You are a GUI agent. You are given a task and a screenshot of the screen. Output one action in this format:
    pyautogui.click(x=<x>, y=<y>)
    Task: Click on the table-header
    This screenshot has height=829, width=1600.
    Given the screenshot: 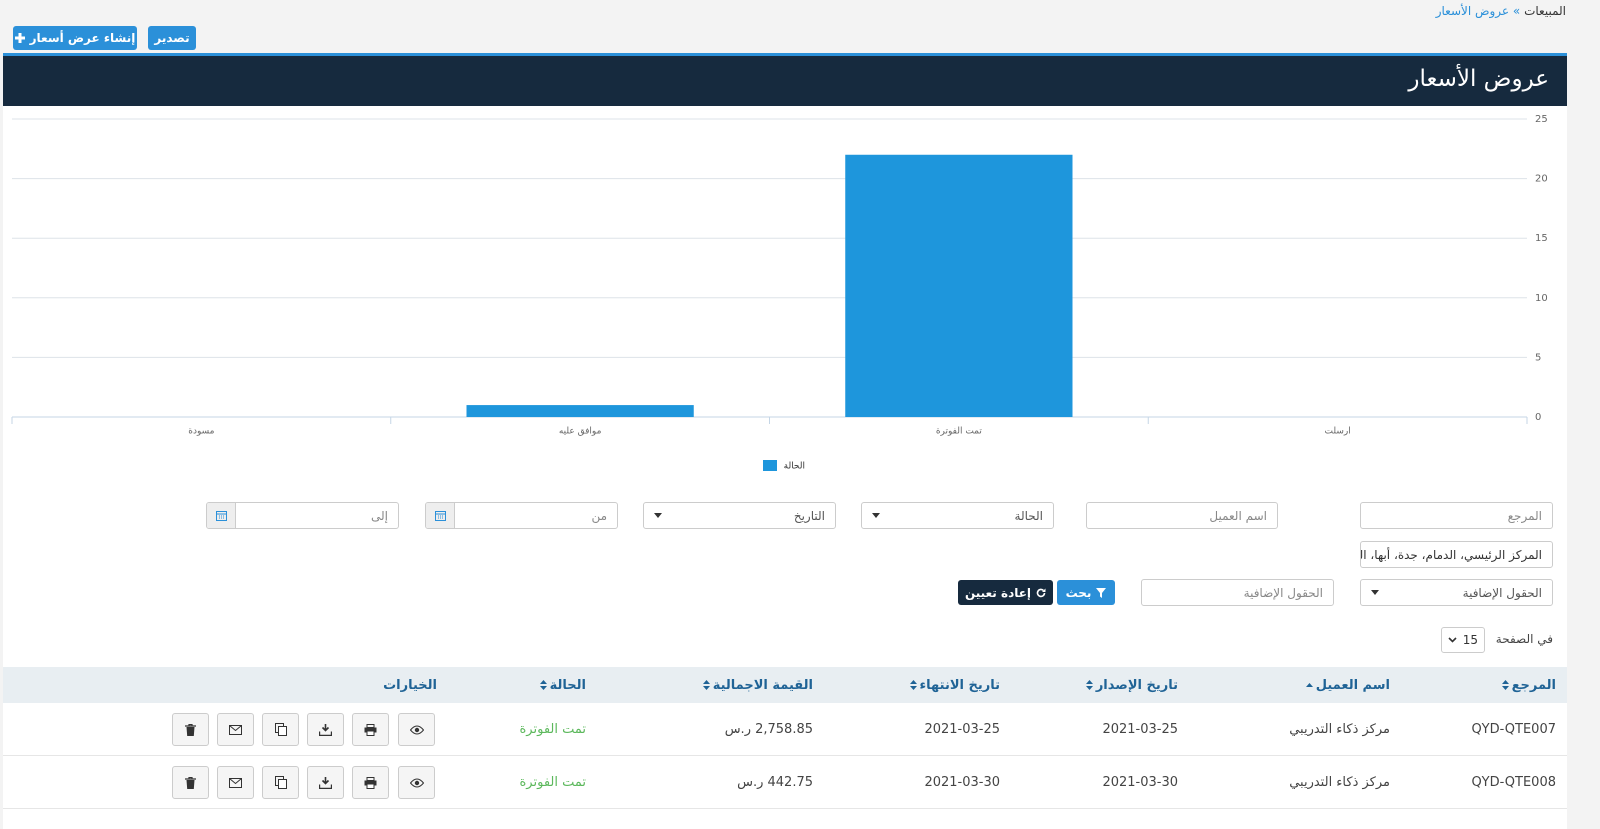 What is the action you would take?
    pyautogui.click(x=785, y=685)
    